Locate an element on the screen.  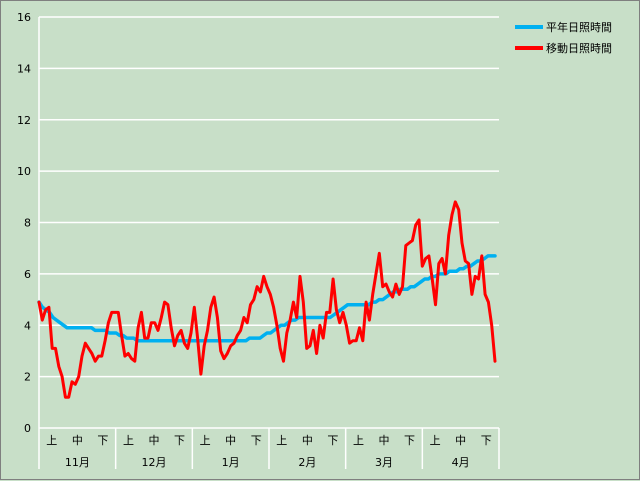
y-tick-label: 14 is located at coordinates (24, 68).